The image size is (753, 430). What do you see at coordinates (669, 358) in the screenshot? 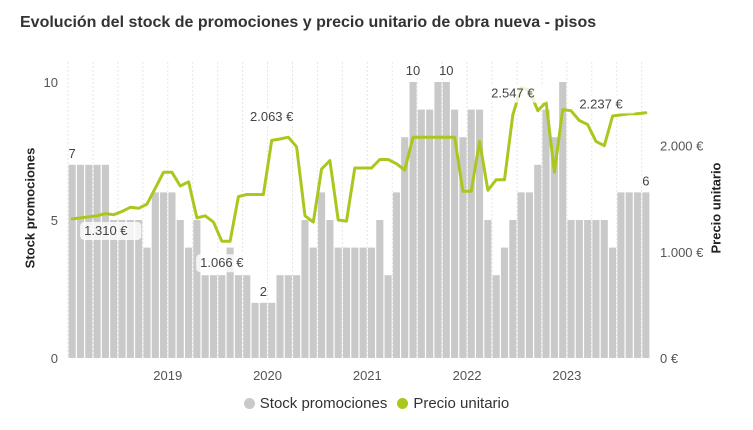
I see `y-axis-right-tick-label: 0 €` at bounding box center [669, 358].